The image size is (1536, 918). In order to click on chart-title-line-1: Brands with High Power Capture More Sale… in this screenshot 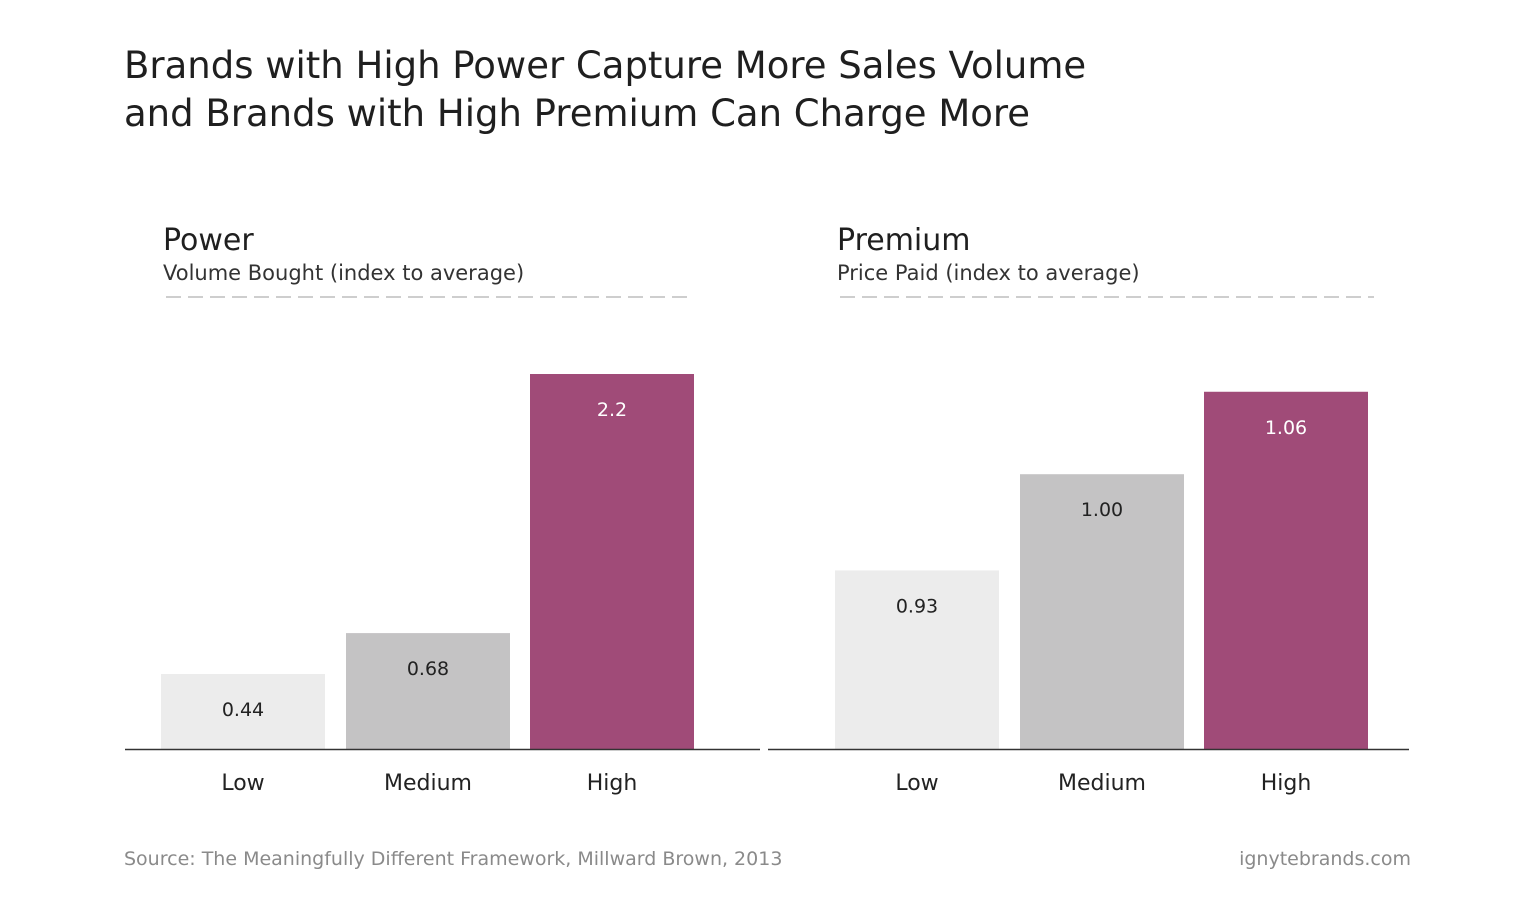, I will do `click(605, 65)`.